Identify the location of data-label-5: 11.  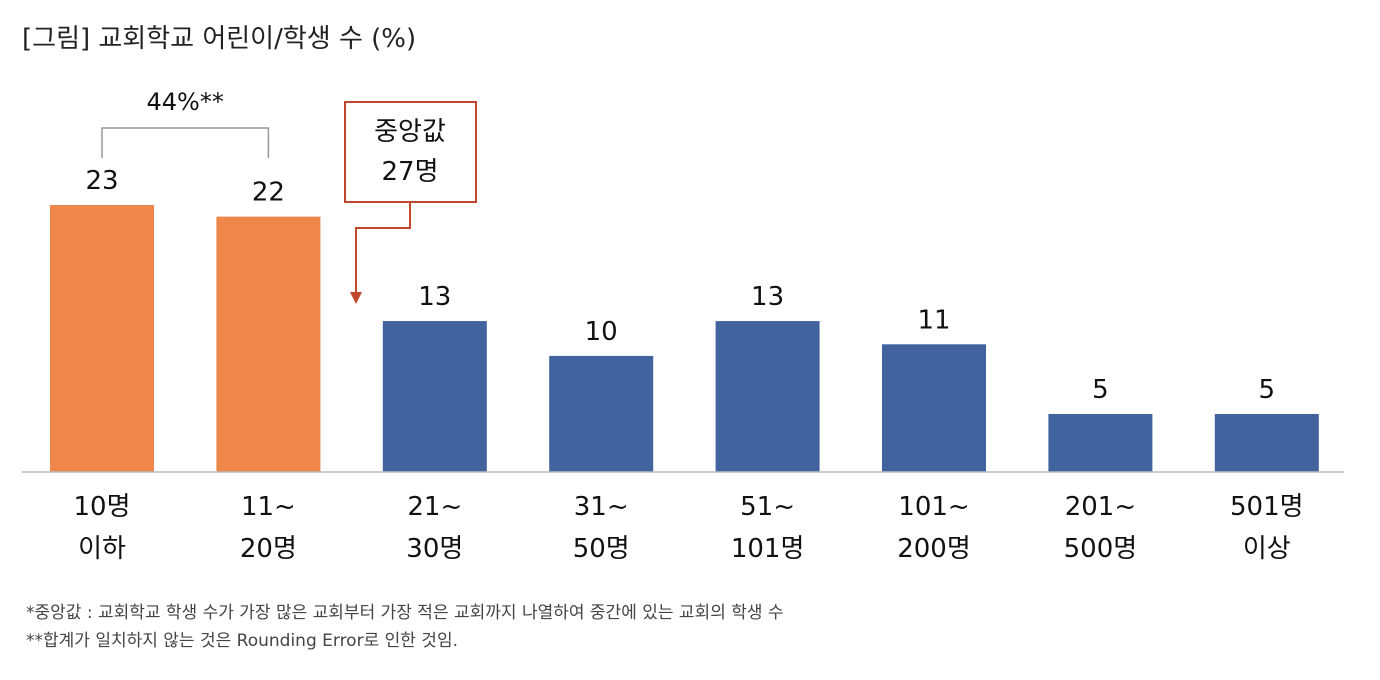
(933, 320).